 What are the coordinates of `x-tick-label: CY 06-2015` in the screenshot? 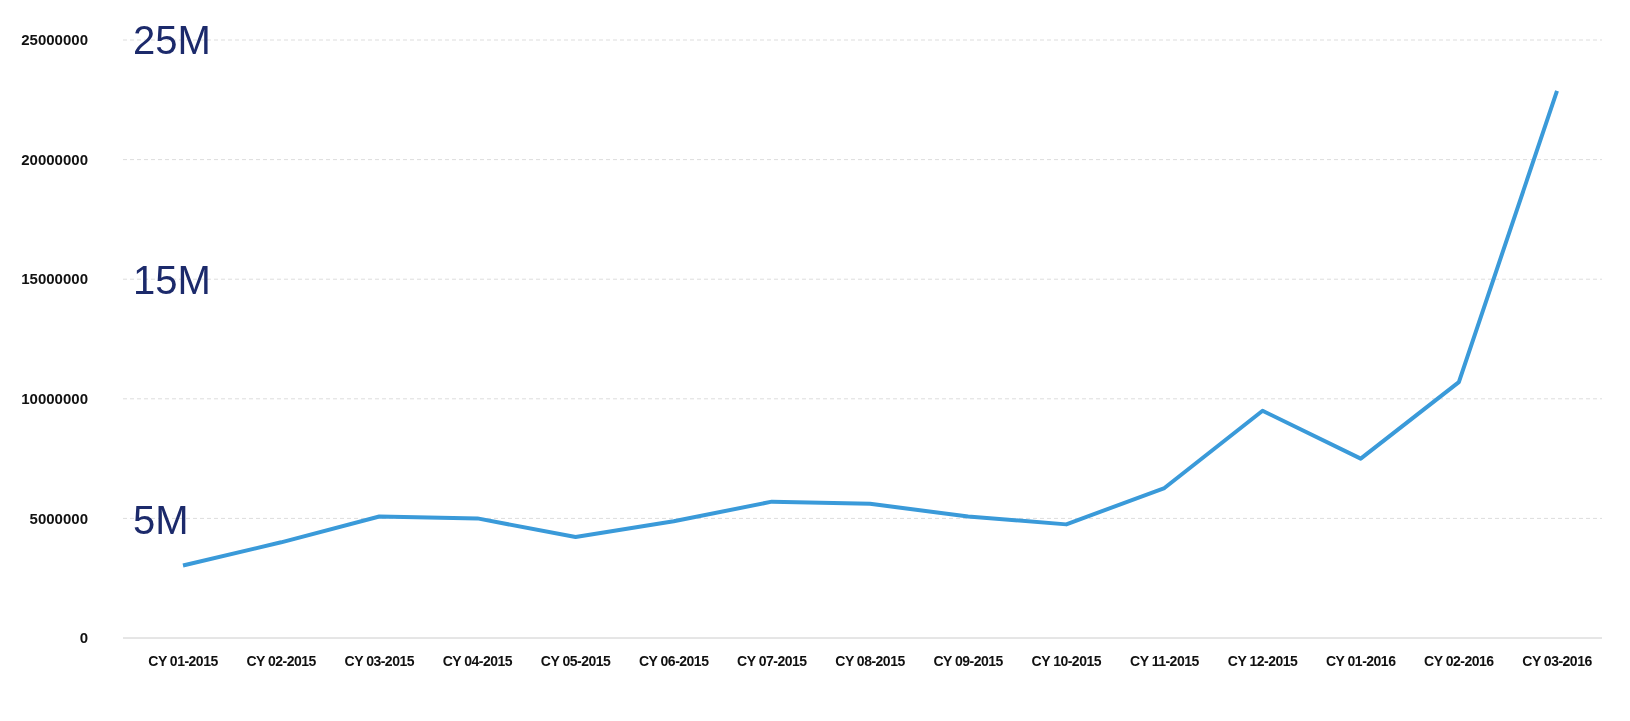 It's located at (674, 661).